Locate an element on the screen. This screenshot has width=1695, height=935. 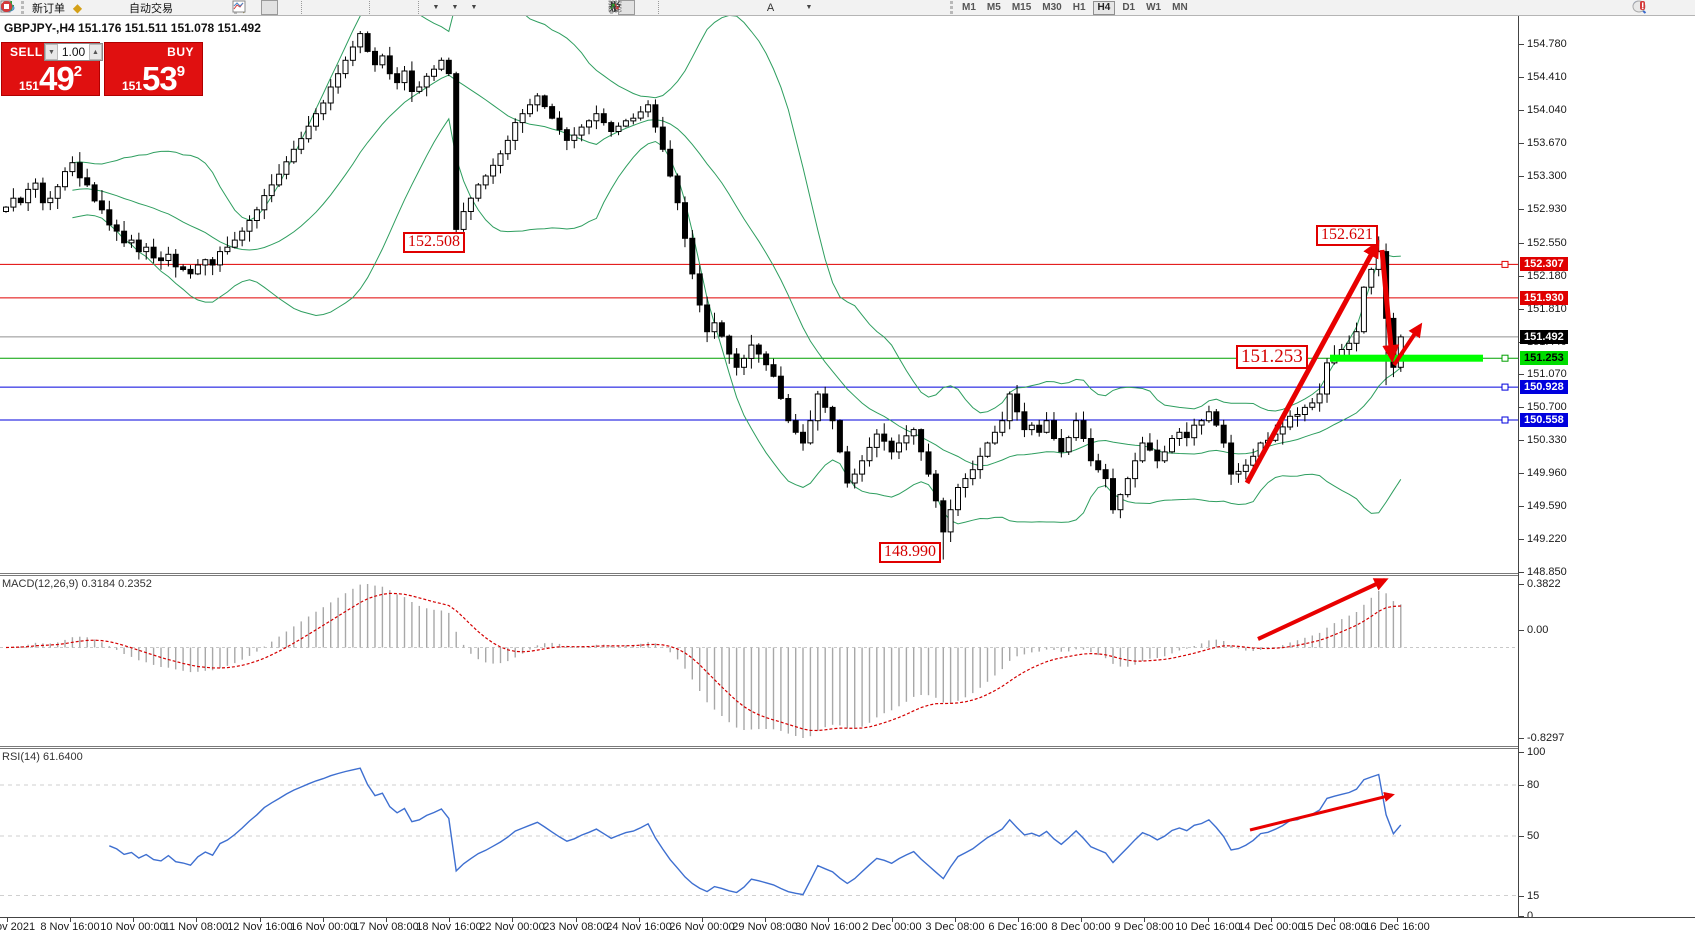
auto-trading-button: 自动交易 is located at coordinates (88, 7).